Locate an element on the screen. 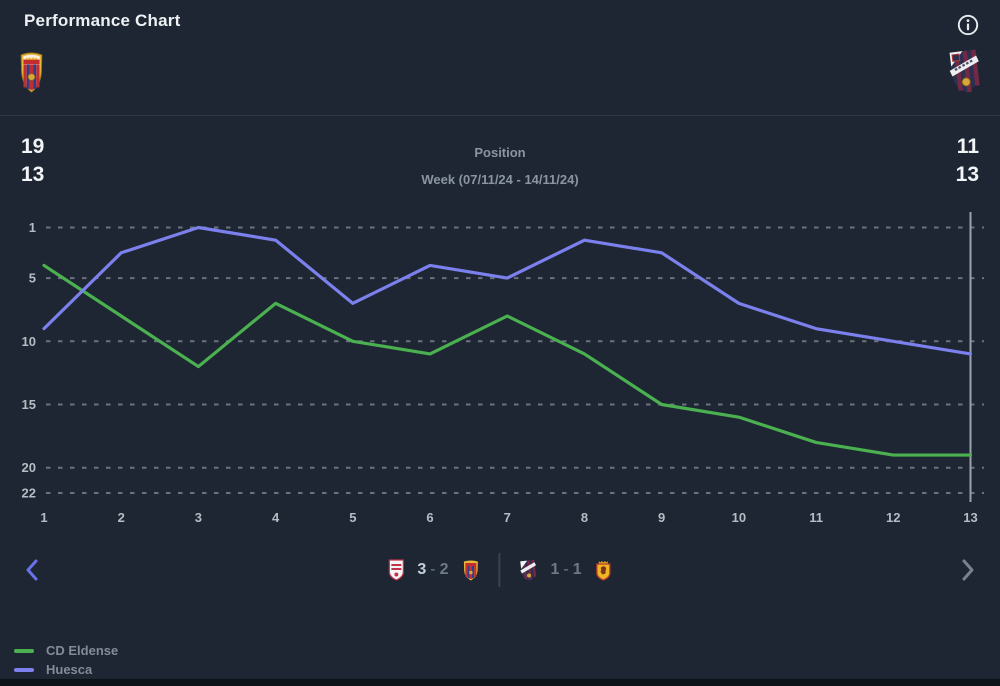 The image size is (1000, 686). svg-text: 2 is located at coordinates (121, 517).